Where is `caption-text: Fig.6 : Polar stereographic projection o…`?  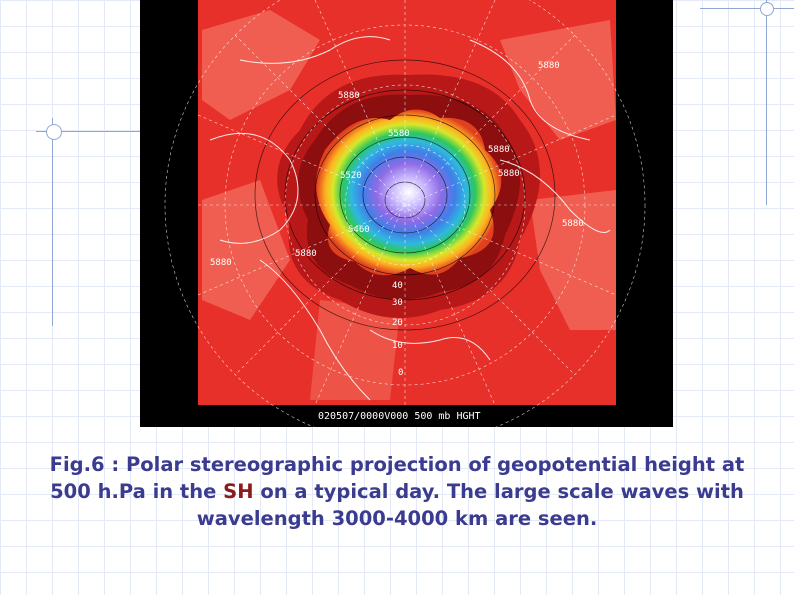
caption-text: Fig.6 : Polar stereographic projection o… is located at coordinates (397, 478).